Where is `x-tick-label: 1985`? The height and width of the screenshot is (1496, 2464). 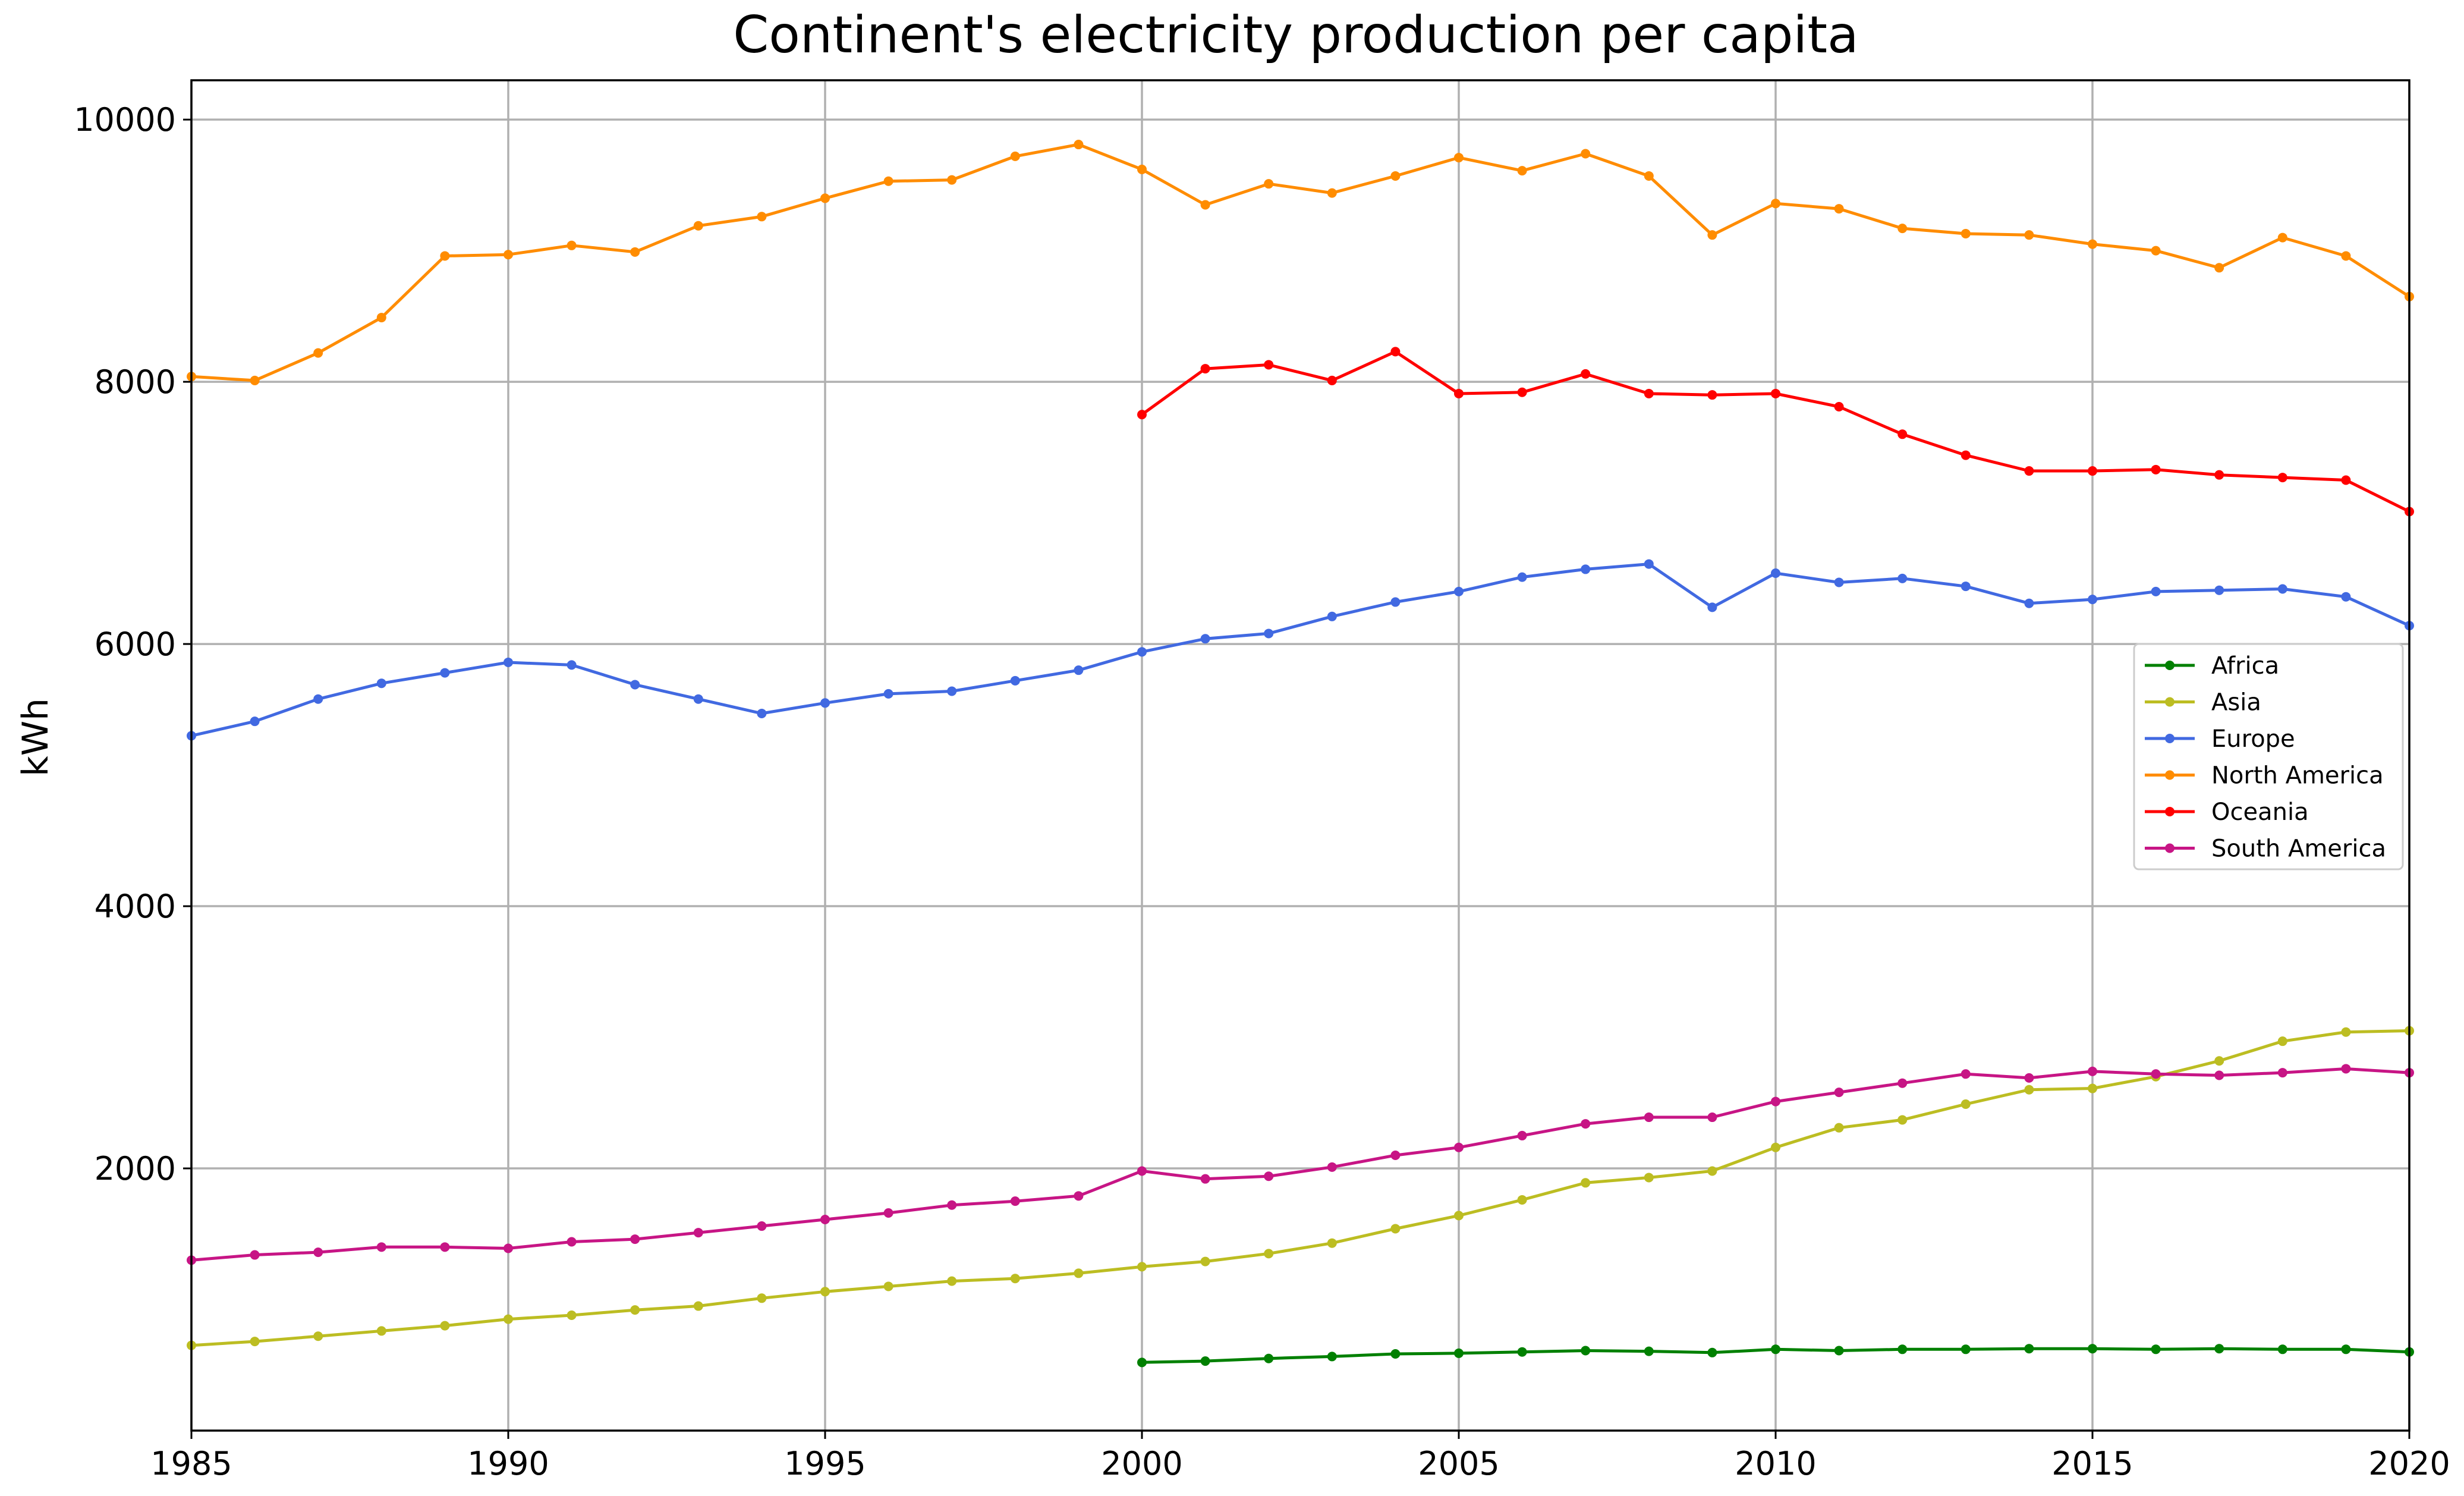 x-tick-label: 1985 is located at coordinates (191, 1463).